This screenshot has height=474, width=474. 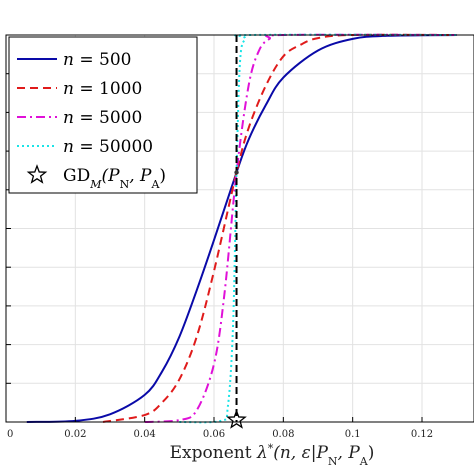 I want to click on xlabel-args: (n, ε|P, so click(x=300, y=453).